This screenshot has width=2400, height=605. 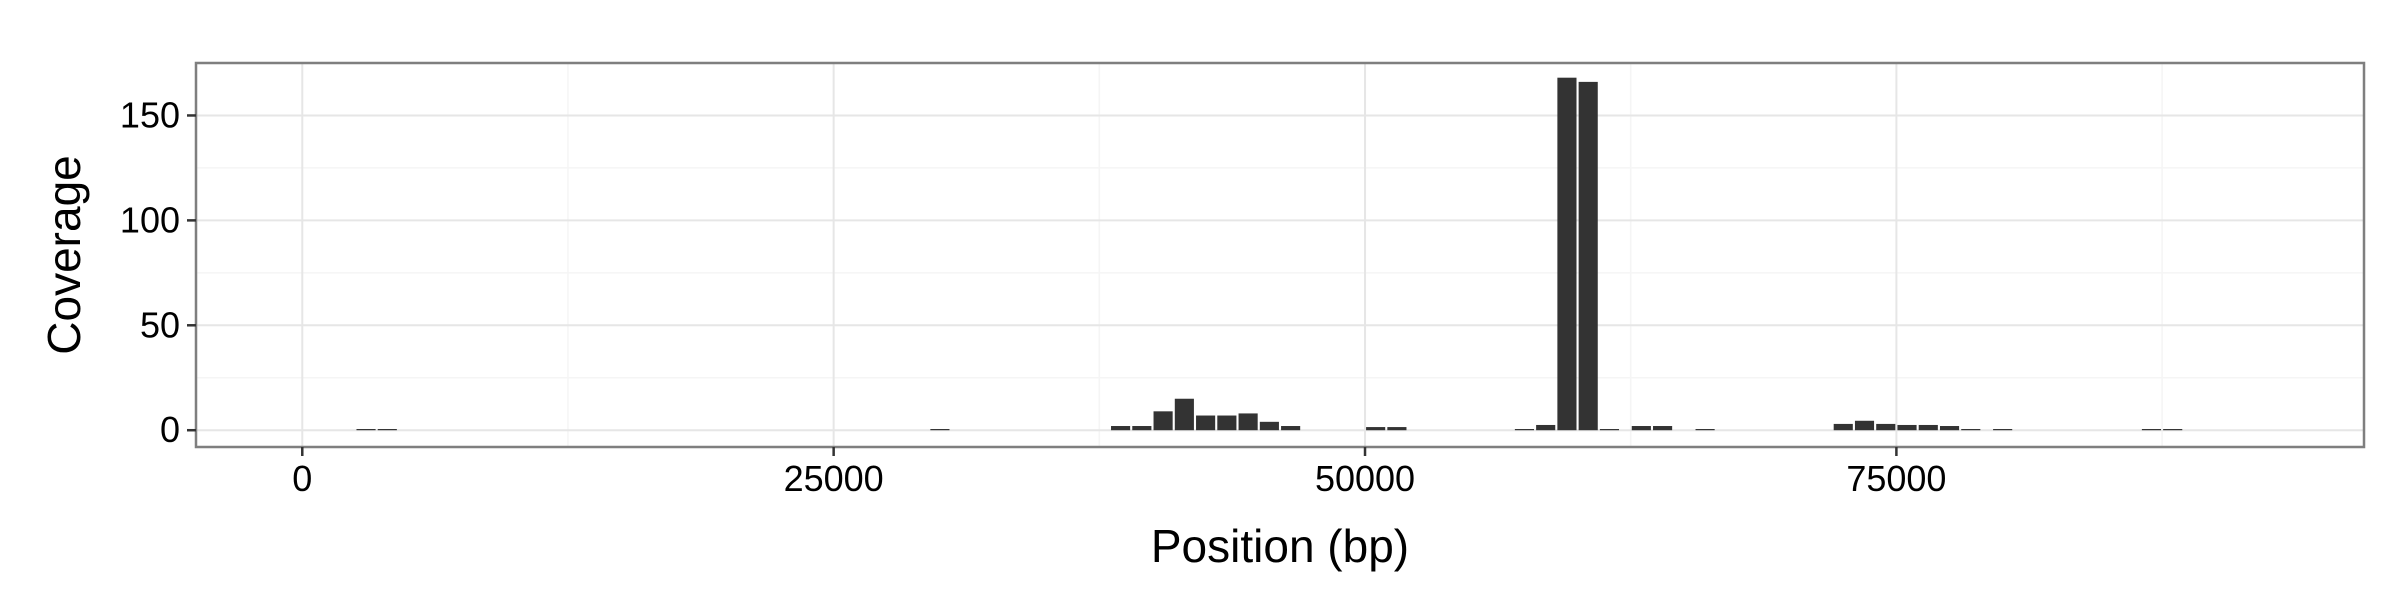 I want to click on x-tick-label: 75000, so click(x=1896, y=478).